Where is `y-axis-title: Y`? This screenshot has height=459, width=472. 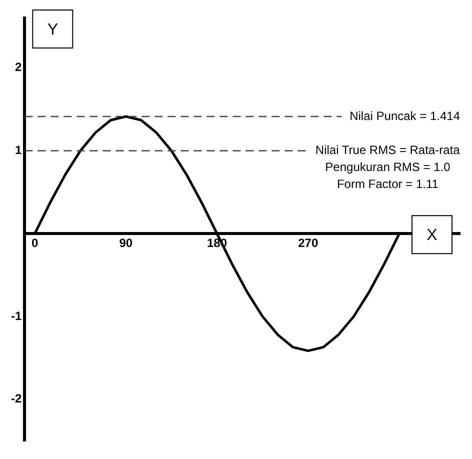 y-axis-title: Y is located at coordinates (52, 29).